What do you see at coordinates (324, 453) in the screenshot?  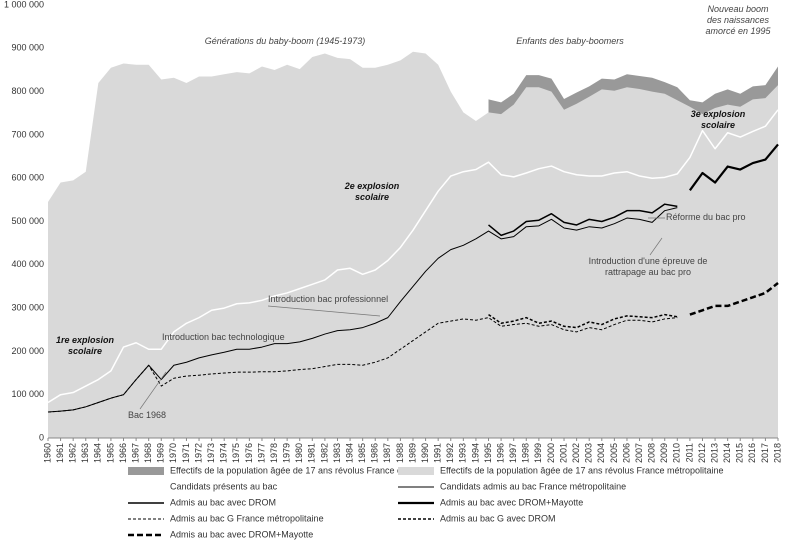 I see `x-tick-label: 1982` at bounding box center [324, 453].